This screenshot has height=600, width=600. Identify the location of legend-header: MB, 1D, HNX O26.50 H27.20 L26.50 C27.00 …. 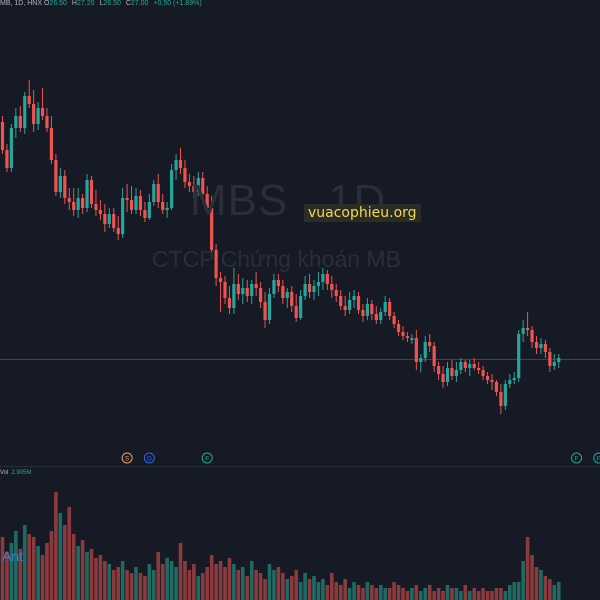
(102, 5).